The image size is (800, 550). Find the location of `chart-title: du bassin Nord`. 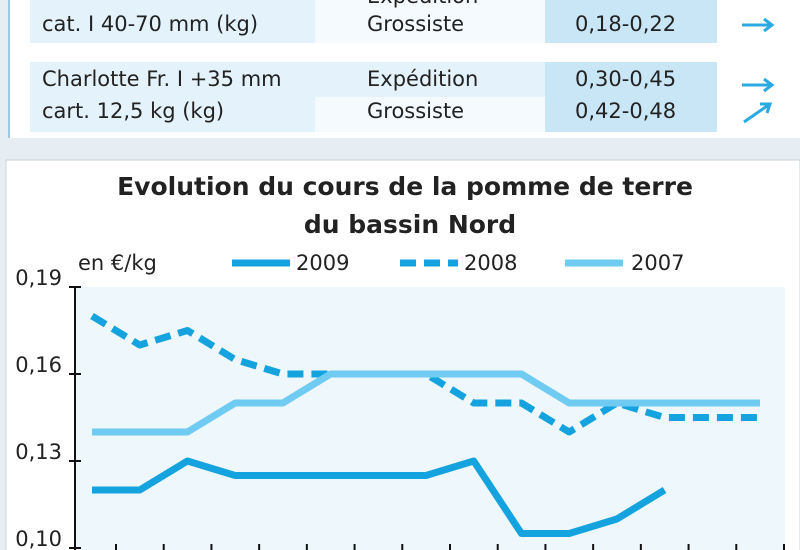

chart-title: du bassin Nord is located at coordinates (410, 224).